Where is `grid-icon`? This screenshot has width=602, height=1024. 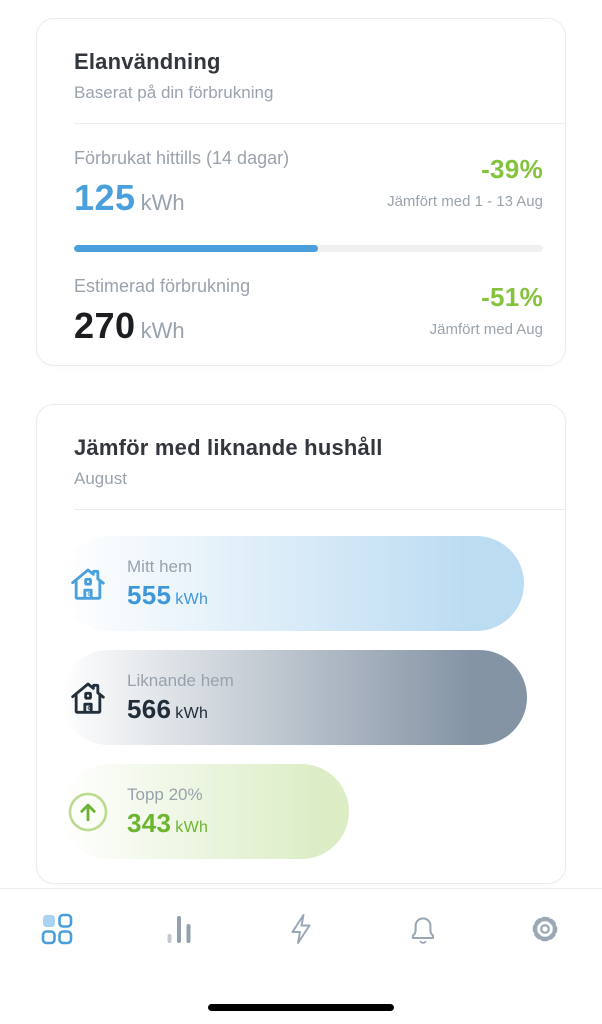 grid-icon is located at coordinates (57, 929).